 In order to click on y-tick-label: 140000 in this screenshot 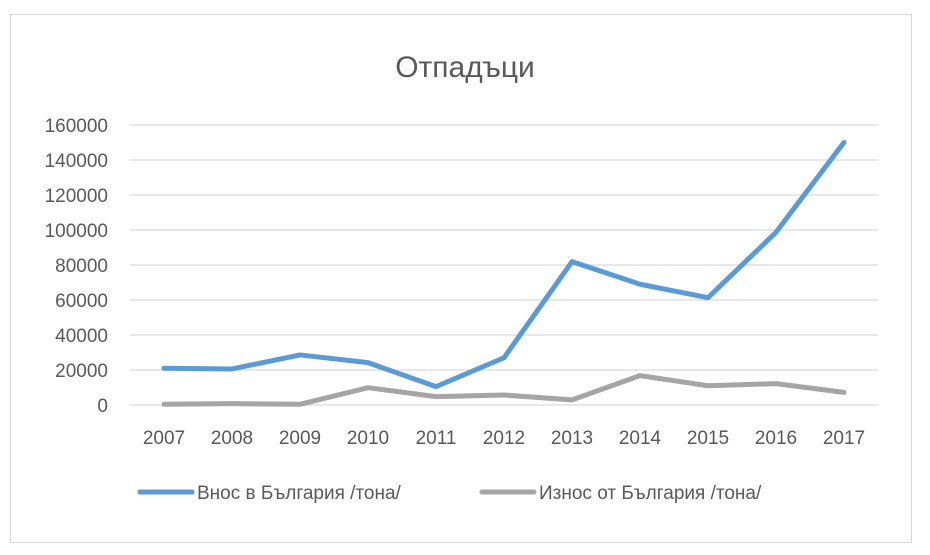, I will do `click(76, 161)`.